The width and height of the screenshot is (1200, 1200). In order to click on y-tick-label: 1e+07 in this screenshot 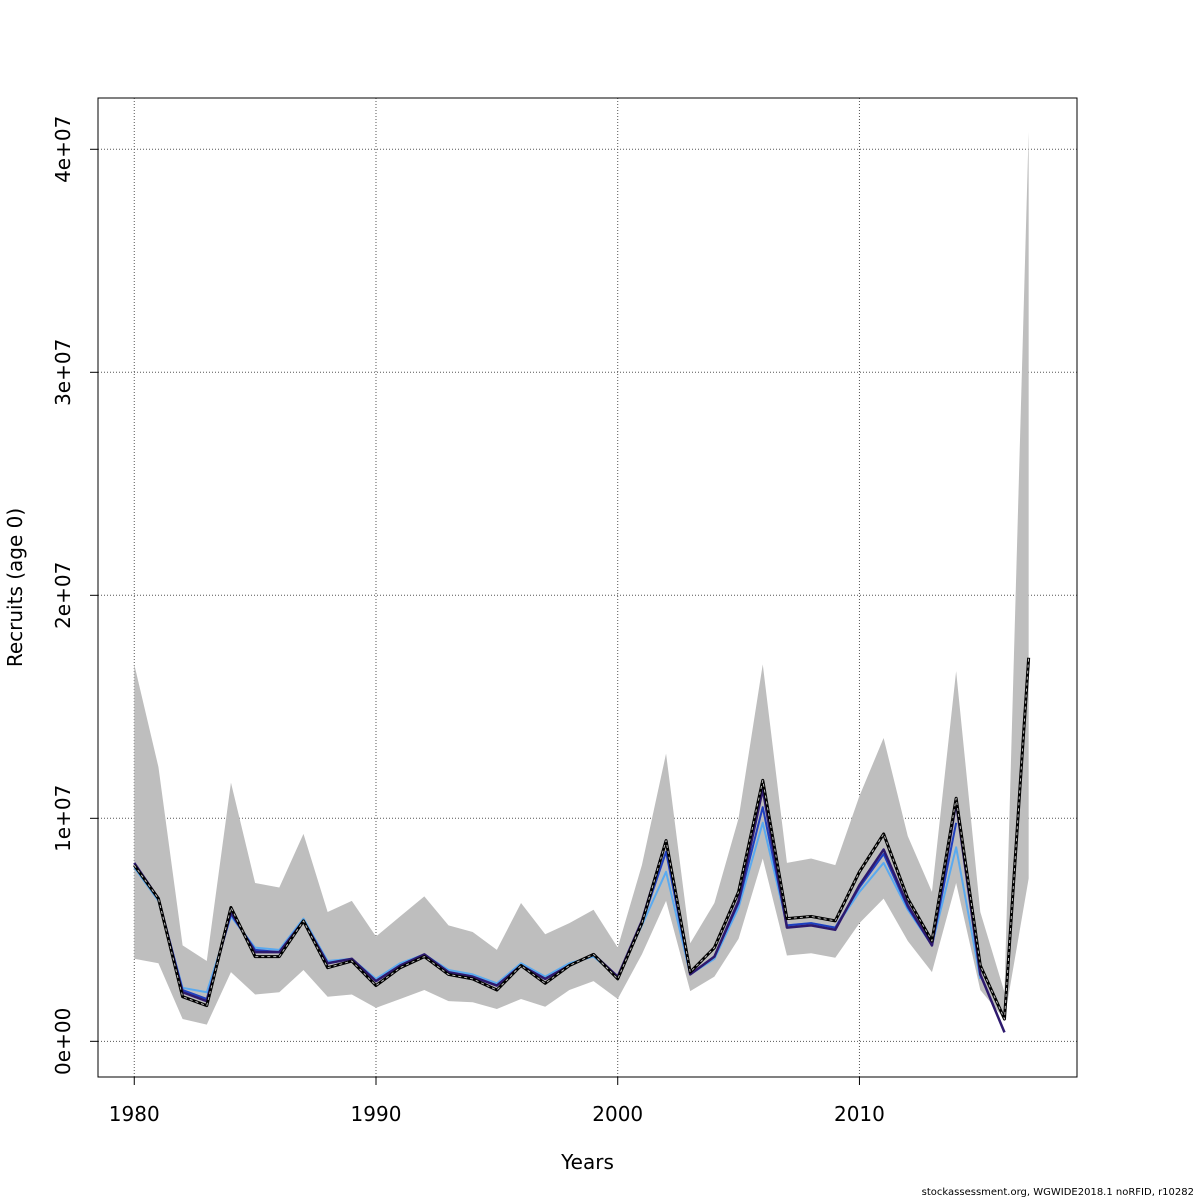, I will do `click(63, 818)`.